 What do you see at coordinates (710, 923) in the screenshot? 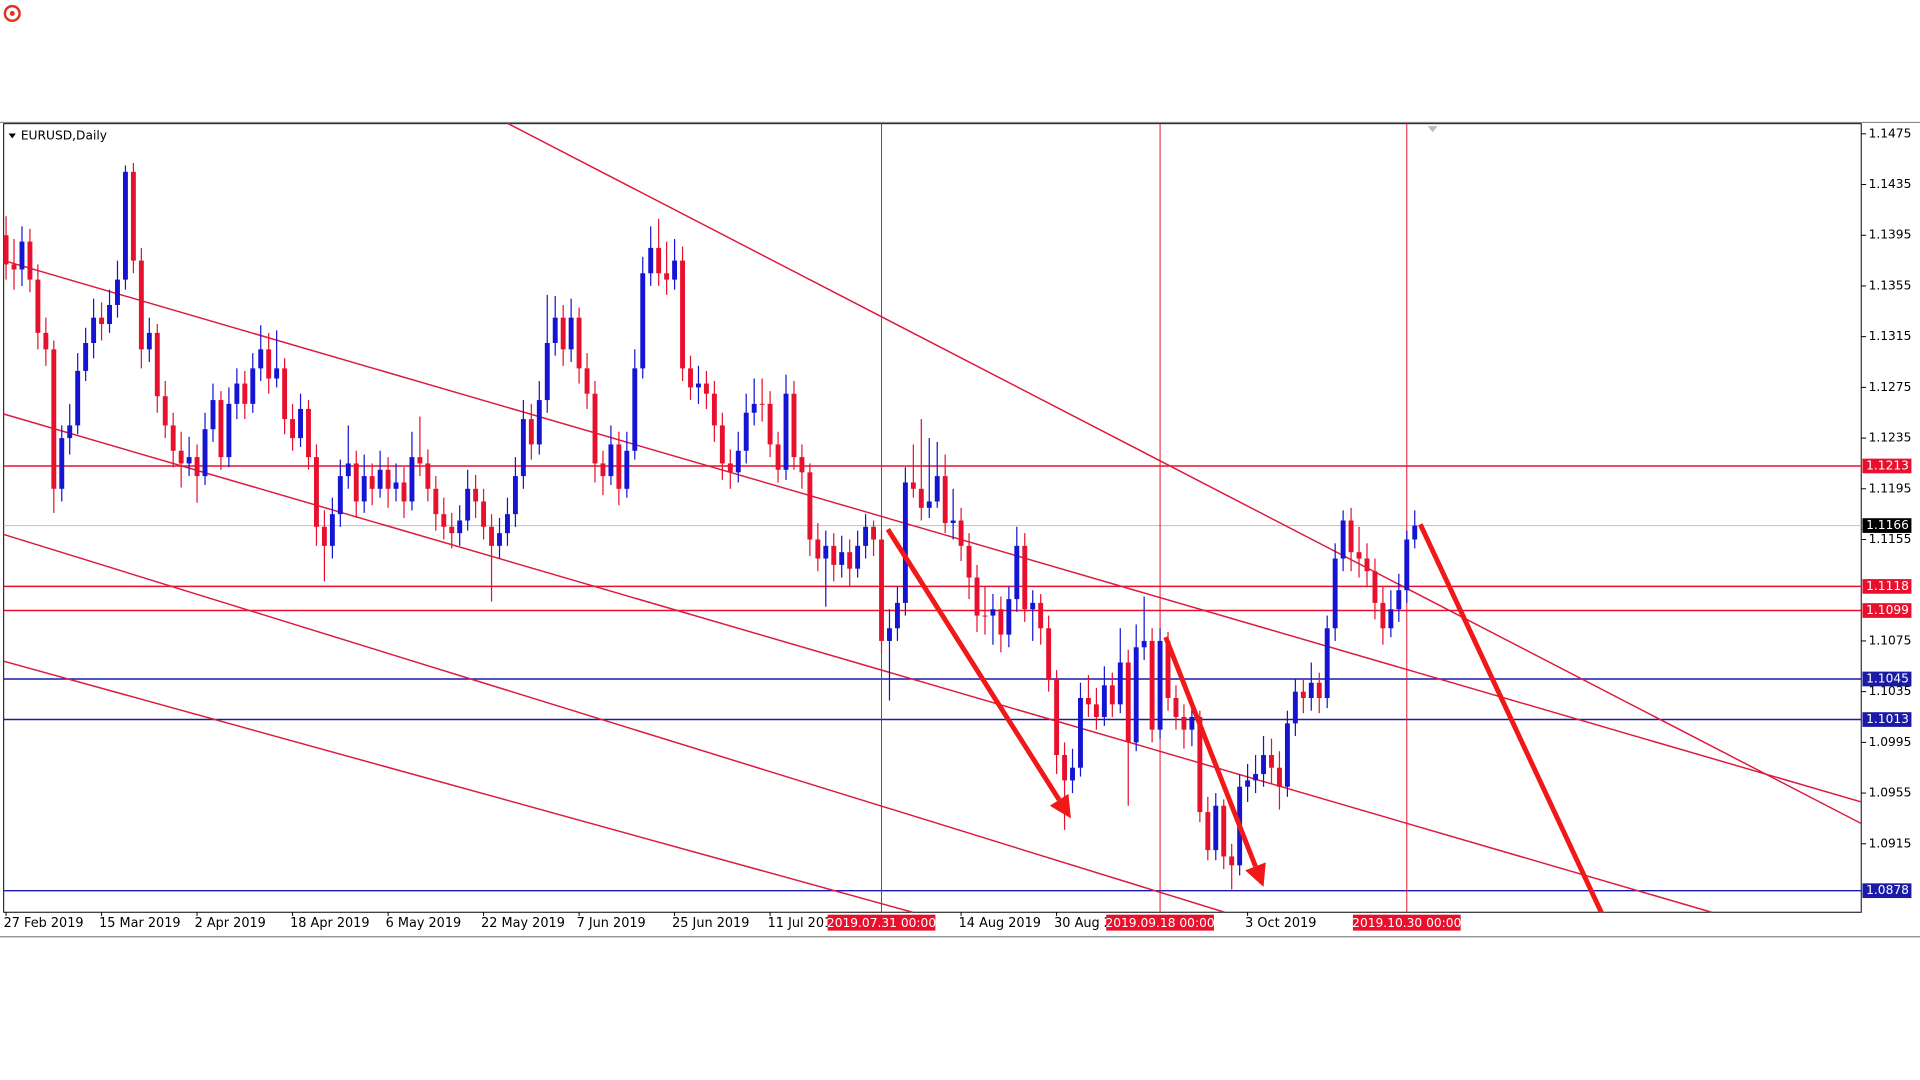
I see `x-tick-label: 25 Jun 2019` at bounding box center [710, 923].